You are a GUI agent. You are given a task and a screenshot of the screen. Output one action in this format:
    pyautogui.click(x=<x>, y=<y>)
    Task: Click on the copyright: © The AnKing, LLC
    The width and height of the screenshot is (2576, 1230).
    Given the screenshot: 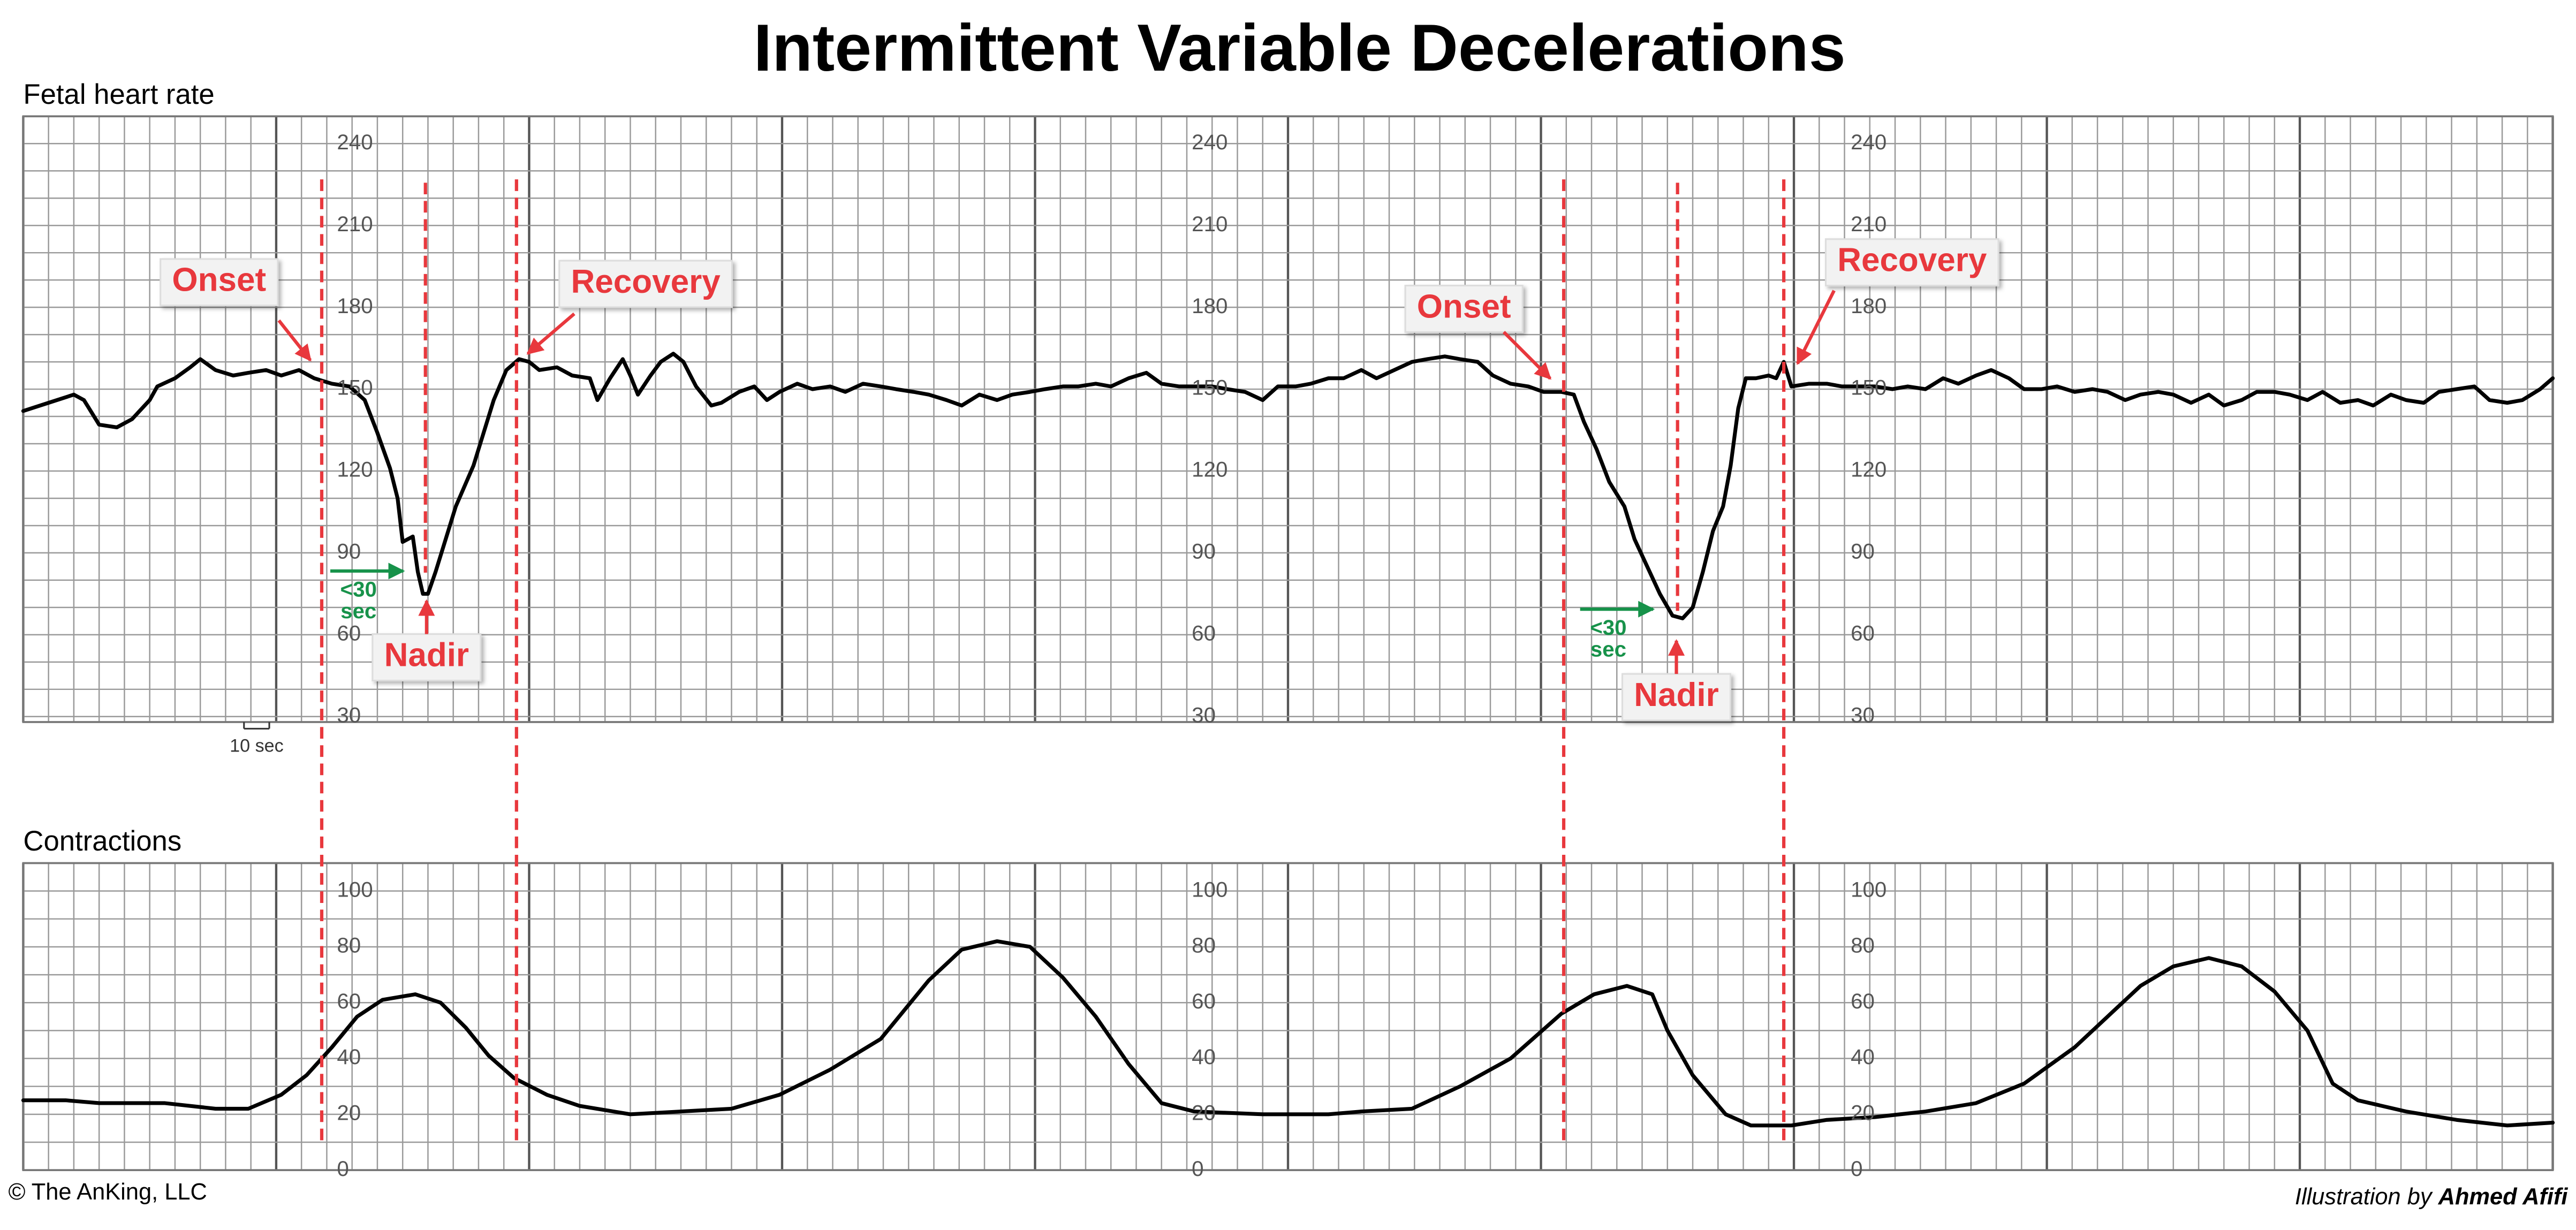 What is the action you would take?
    pyautogui.click(x=108, y=1192)
    